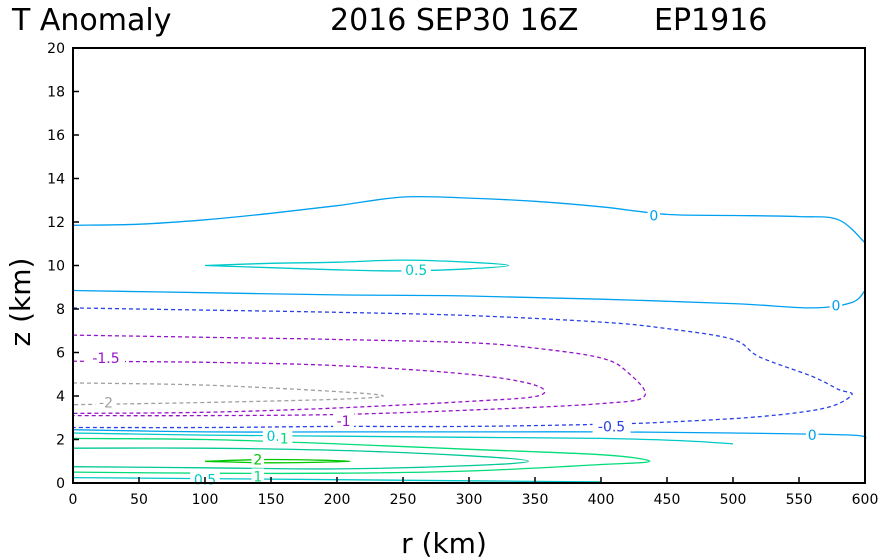 Image resolution: width=879 pixels, height=559 pixels. I want to click on x-tick-label: 300, so click(469, 500).